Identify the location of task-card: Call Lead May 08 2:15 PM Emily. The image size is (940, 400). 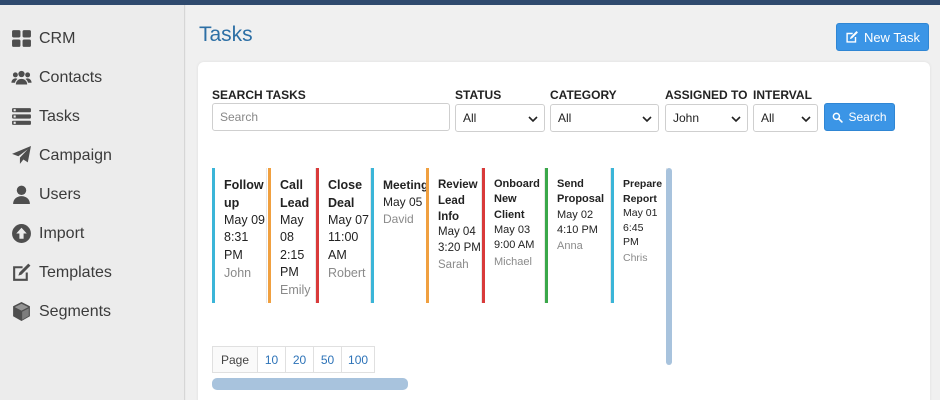
(291, 235).